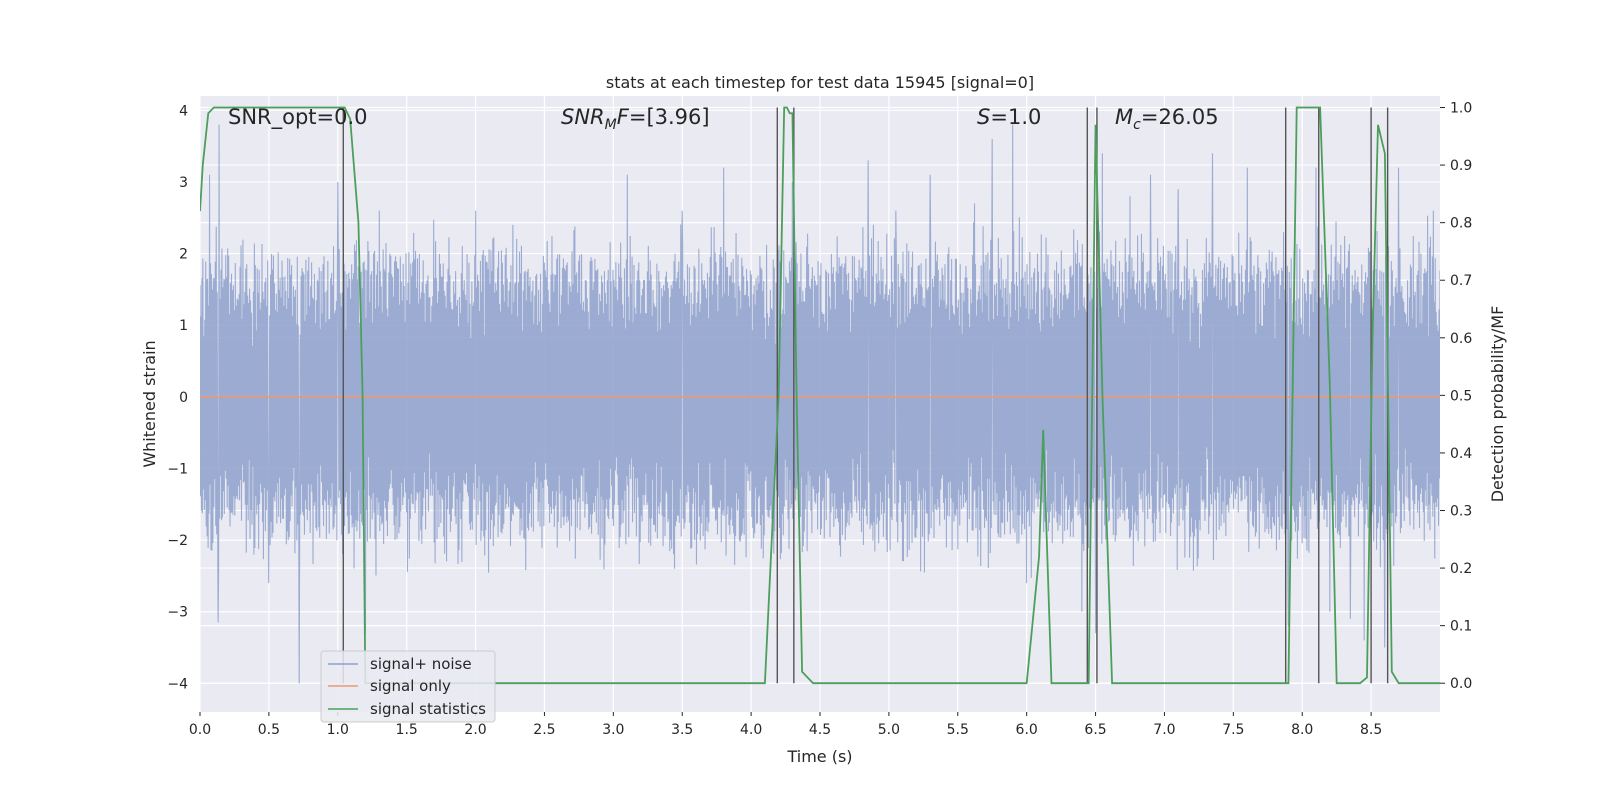  I want to click on x-tick-label: 0.5, so click(269, 730).